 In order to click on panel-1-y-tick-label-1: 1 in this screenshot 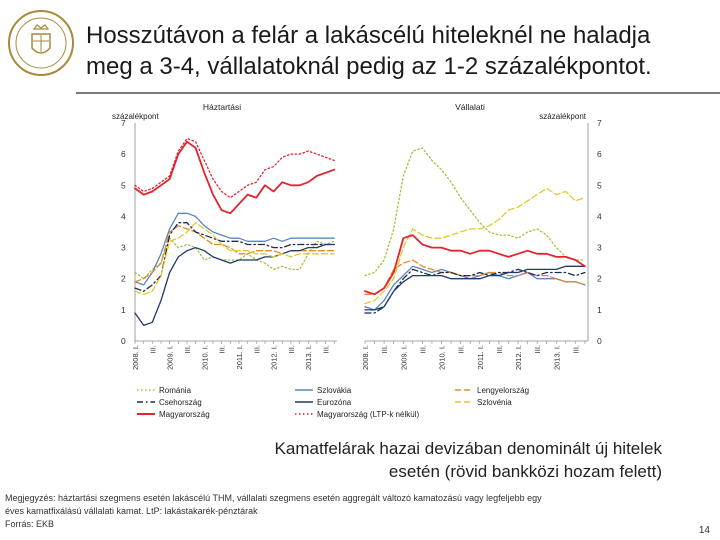, I will do `click(123, 310)`.